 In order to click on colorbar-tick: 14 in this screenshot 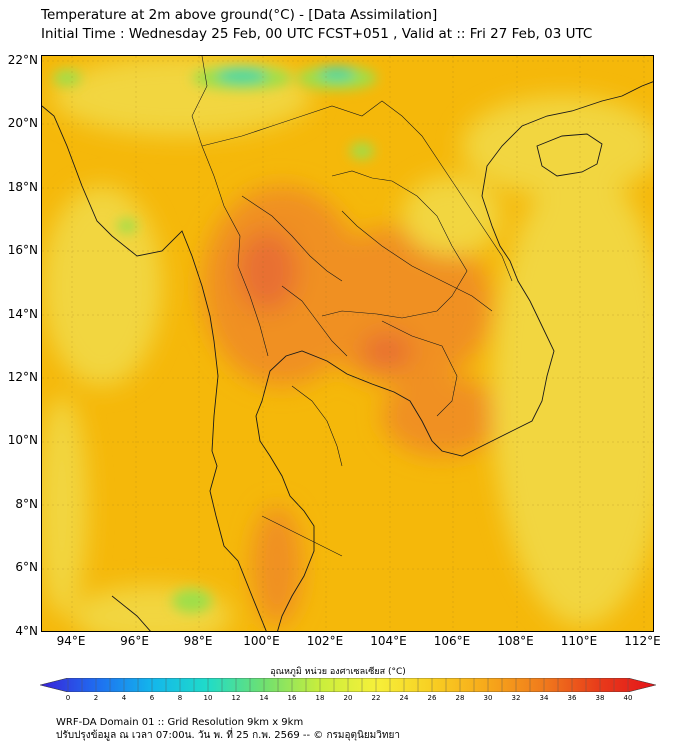, I will do `click(264, 698)`.